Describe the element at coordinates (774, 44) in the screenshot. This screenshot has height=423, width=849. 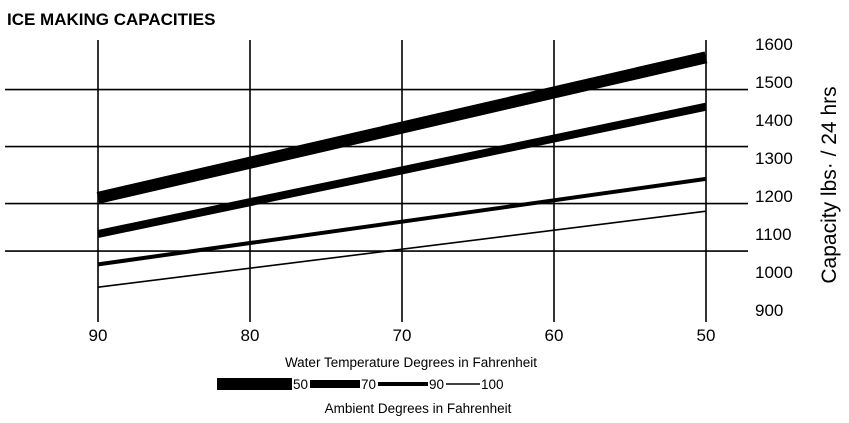
I see `y-tick-1600: 1600` at that location.